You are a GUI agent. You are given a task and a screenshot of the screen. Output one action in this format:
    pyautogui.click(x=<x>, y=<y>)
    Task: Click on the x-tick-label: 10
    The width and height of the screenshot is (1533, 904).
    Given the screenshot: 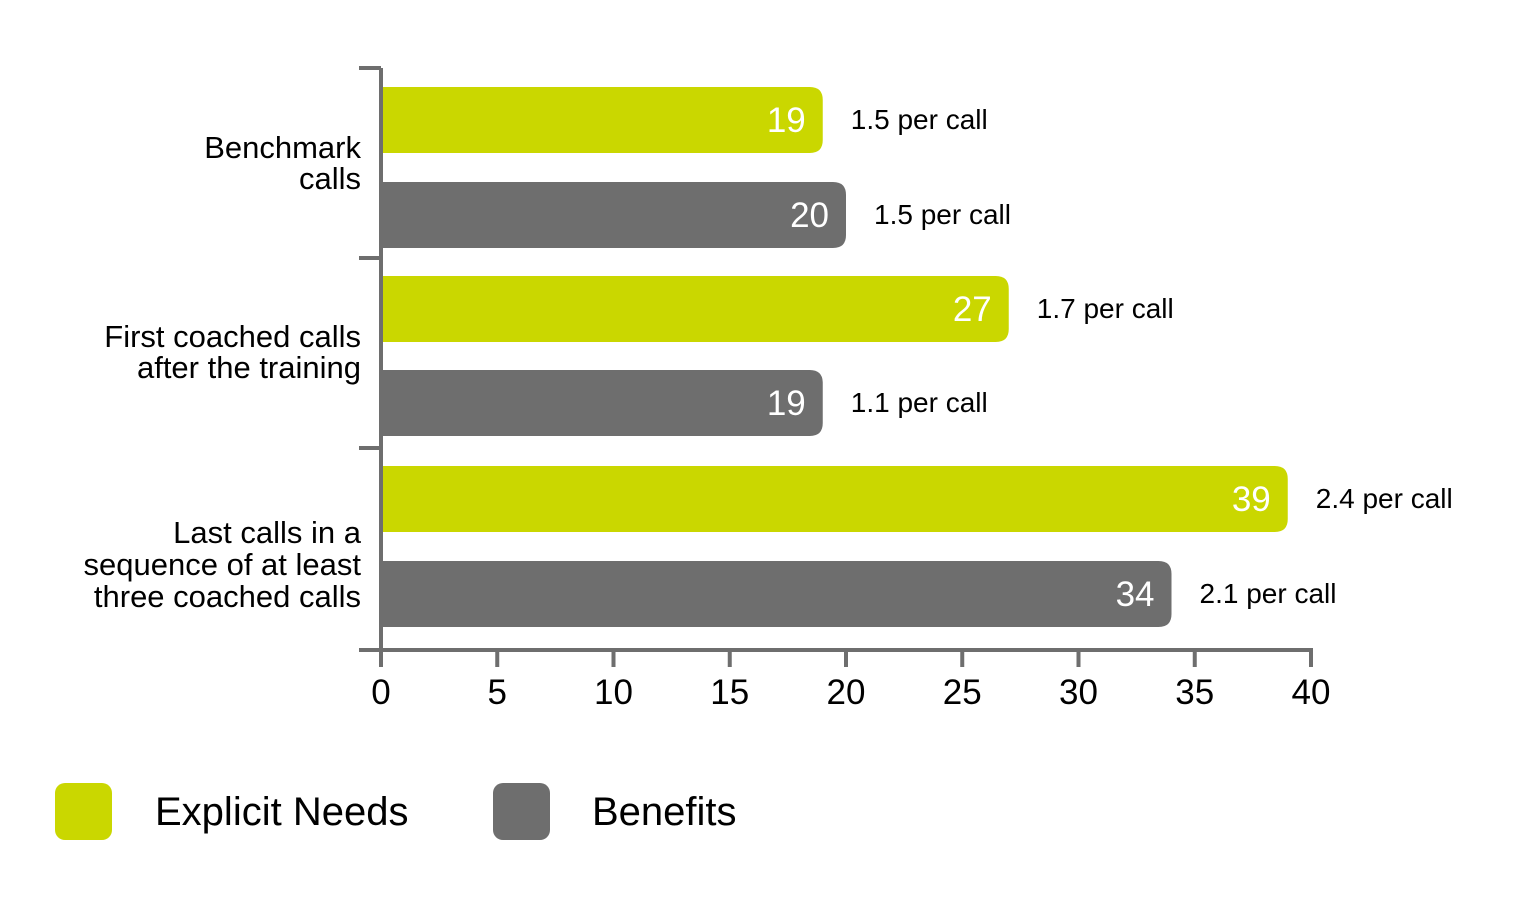 What is the action you would take?
    pyautogui.click(x=613, y=692)
    